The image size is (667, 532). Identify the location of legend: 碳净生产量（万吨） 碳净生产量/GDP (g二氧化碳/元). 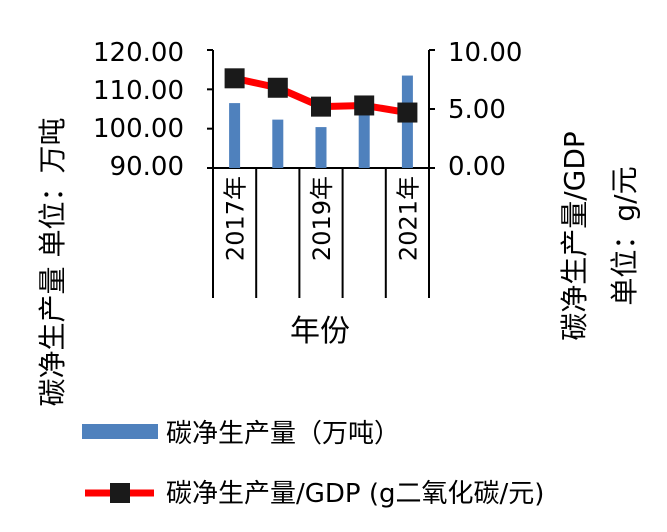
(313, 464).